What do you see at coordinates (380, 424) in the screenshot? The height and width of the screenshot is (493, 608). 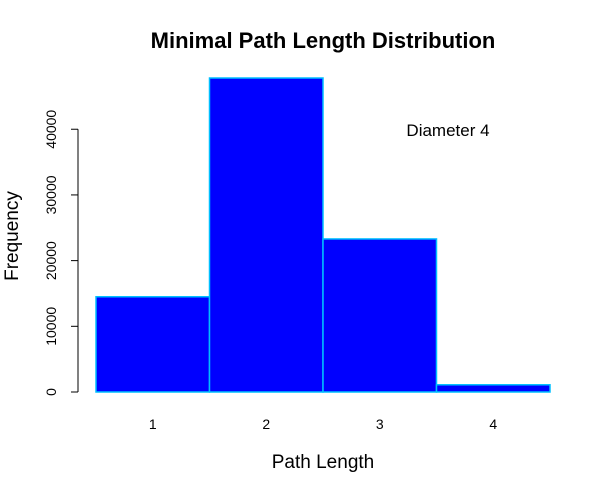 I see `x-tick-label: 3` at bounding box center [380, 424].